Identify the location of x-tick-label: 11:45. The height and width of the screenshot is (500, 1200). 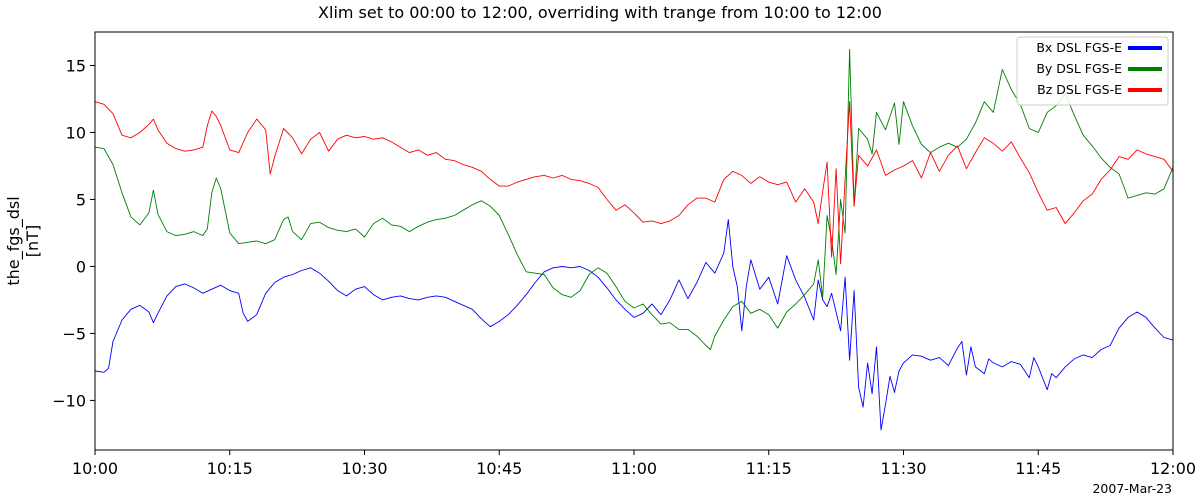
(1038, 468).